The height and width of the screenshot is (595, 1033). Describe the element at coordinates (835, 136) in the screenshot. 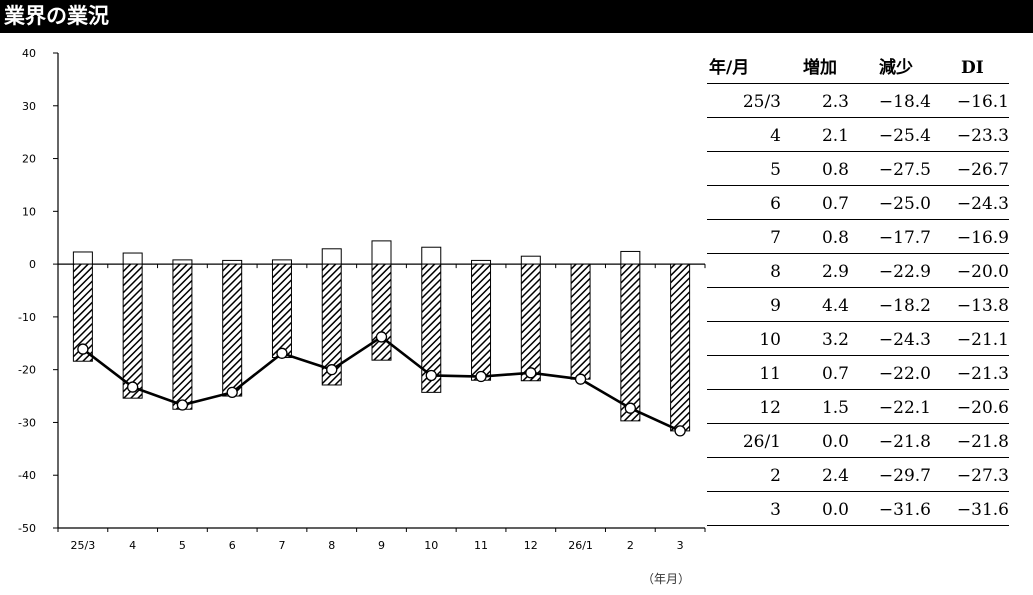

I see `table-cell: 2.1` at that location.